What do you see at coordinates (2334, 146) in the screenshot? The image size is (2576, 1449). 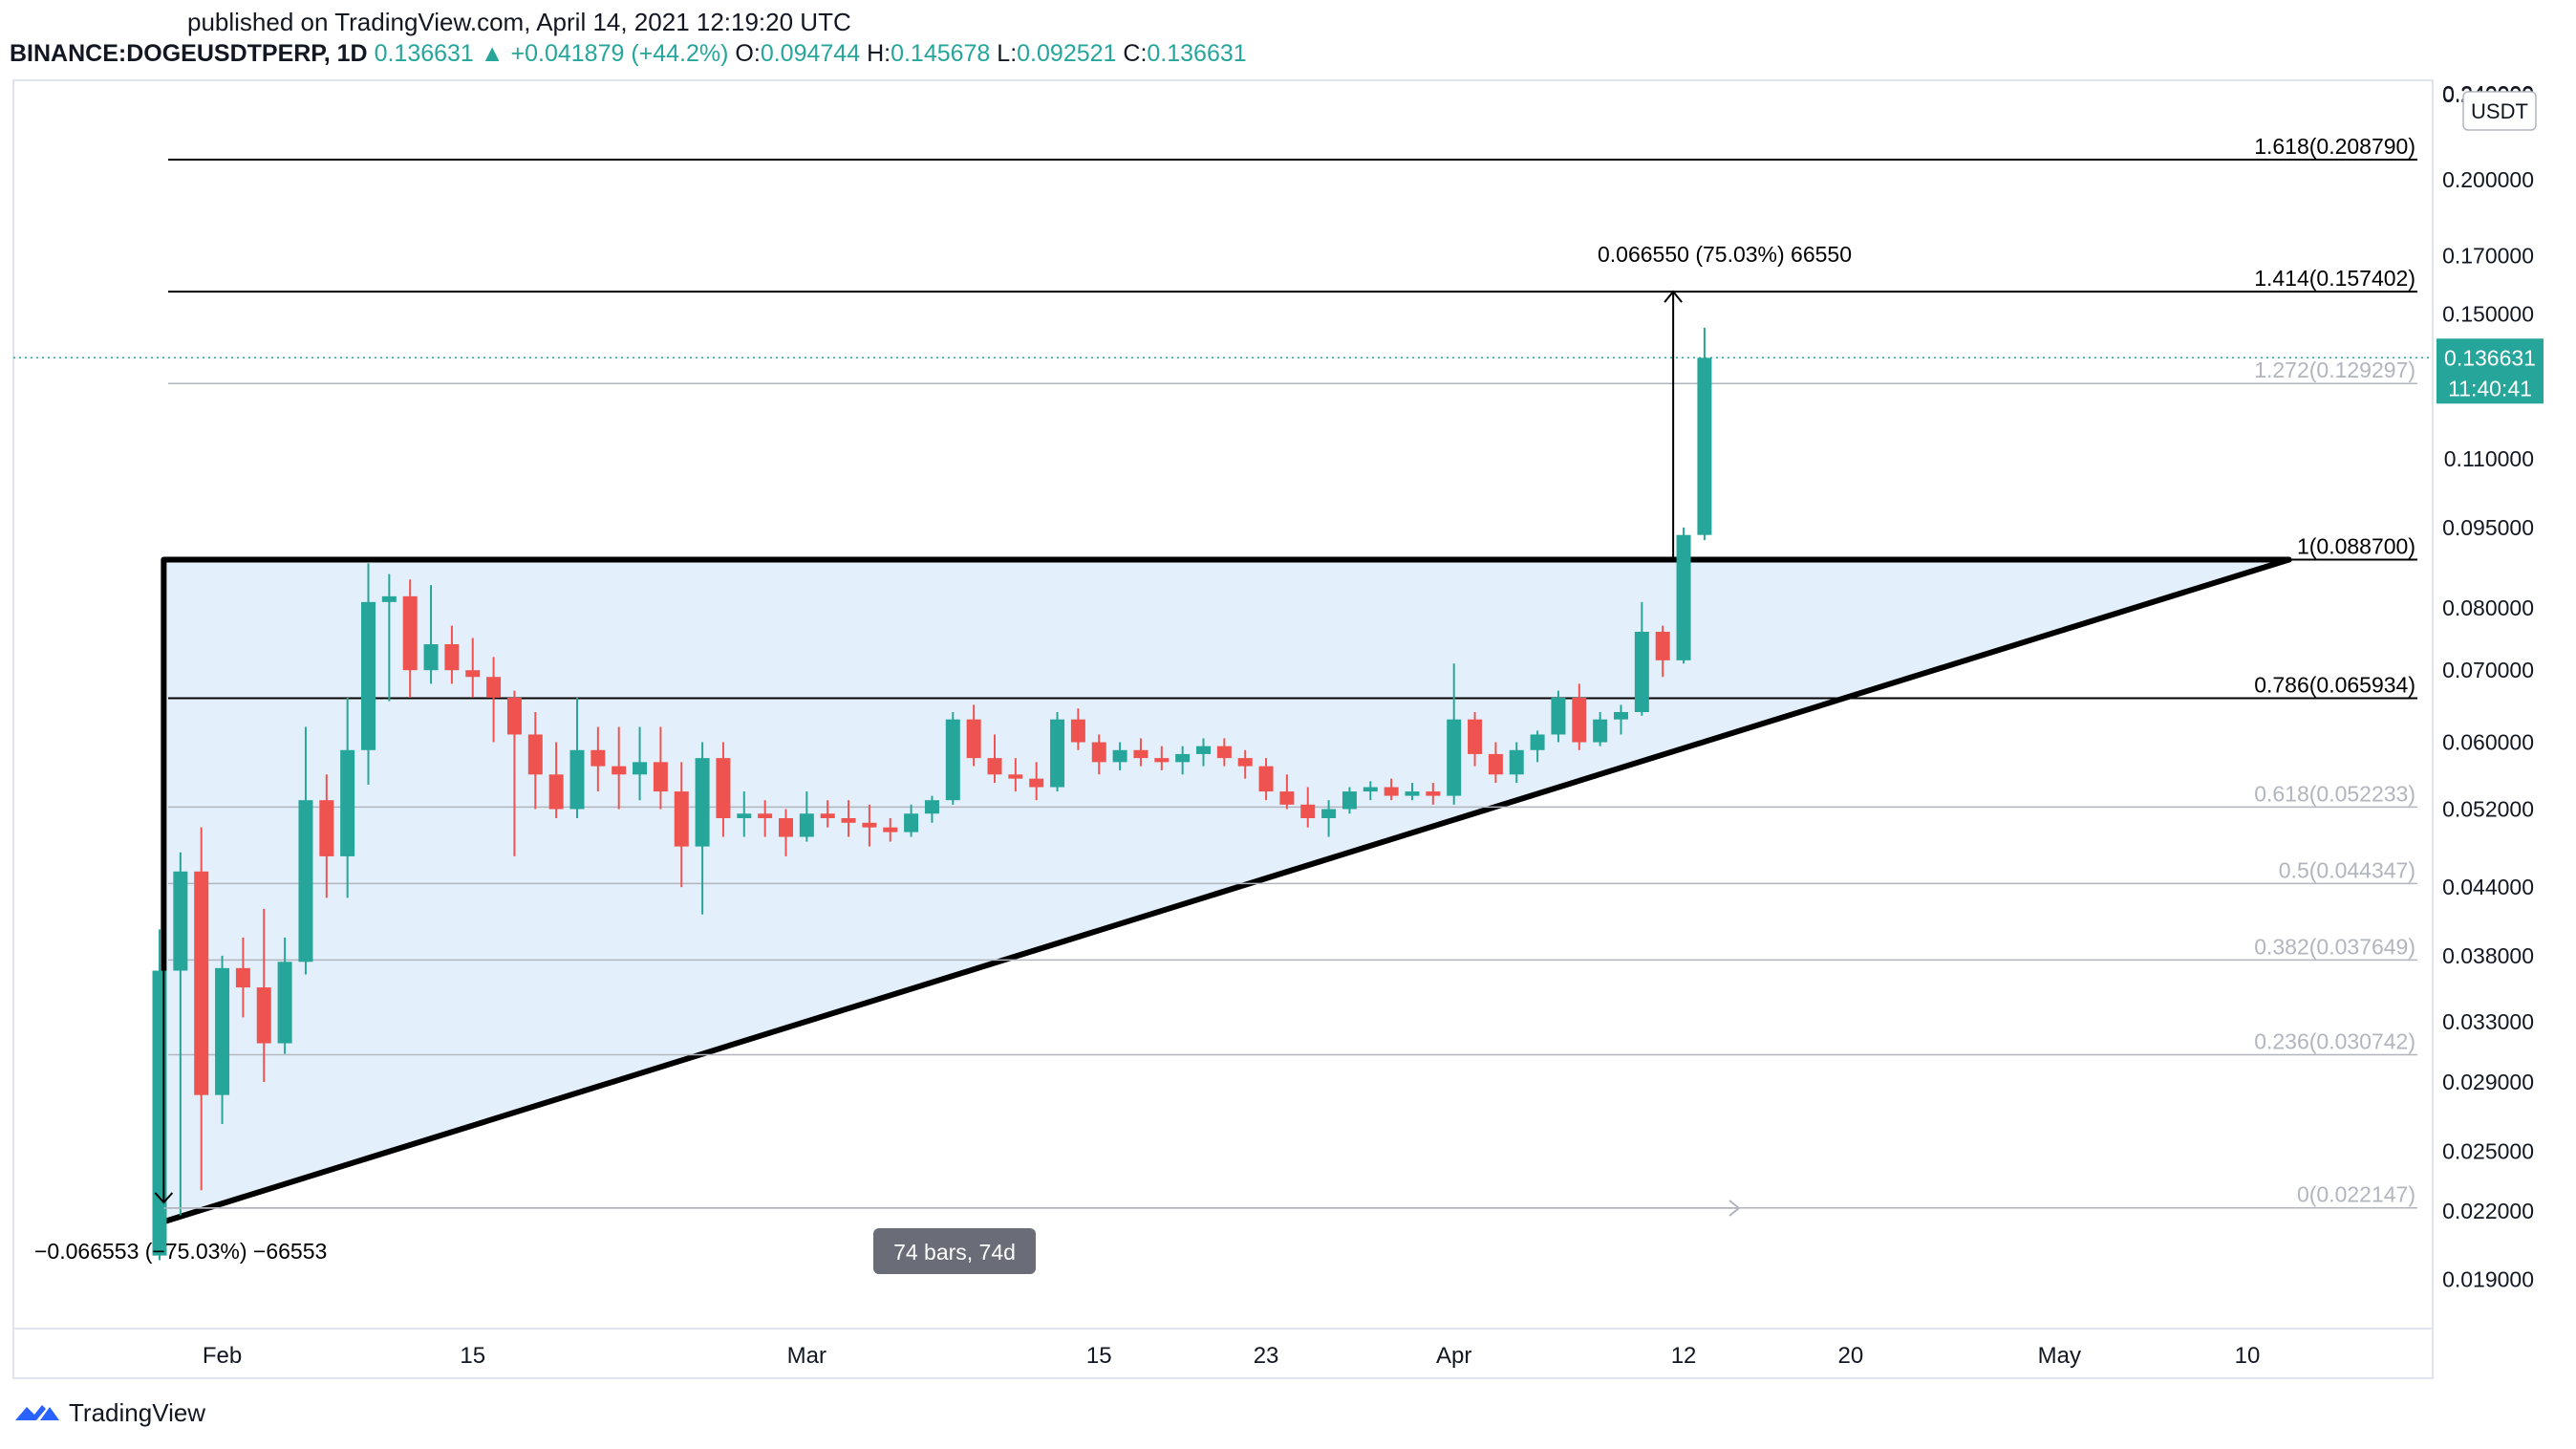 I see `fib-level-label: 1.618(0.208790)` at bounding box center [2334, 146].